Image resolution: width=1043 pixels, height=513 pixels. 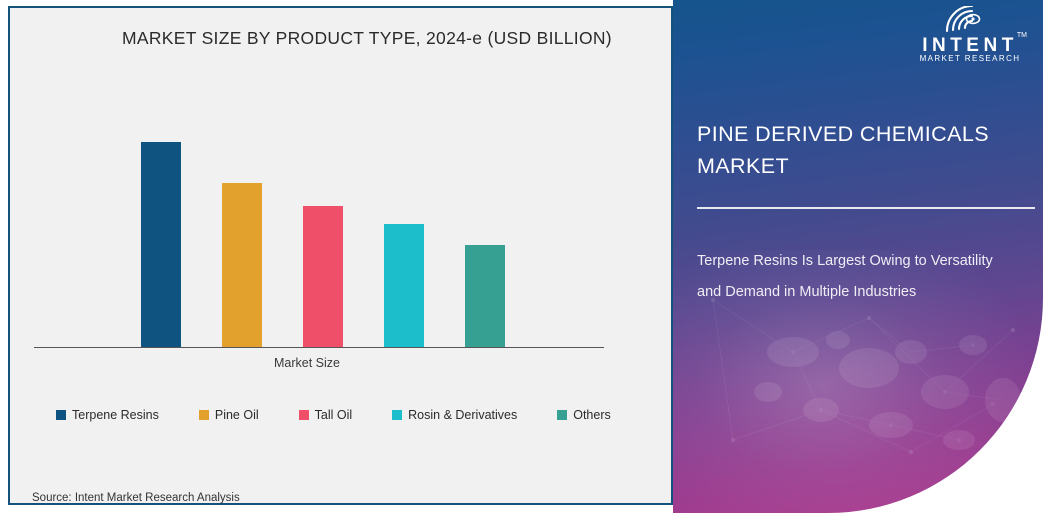 I want to click on bar-tall-oil, so click(x=323, y=276).